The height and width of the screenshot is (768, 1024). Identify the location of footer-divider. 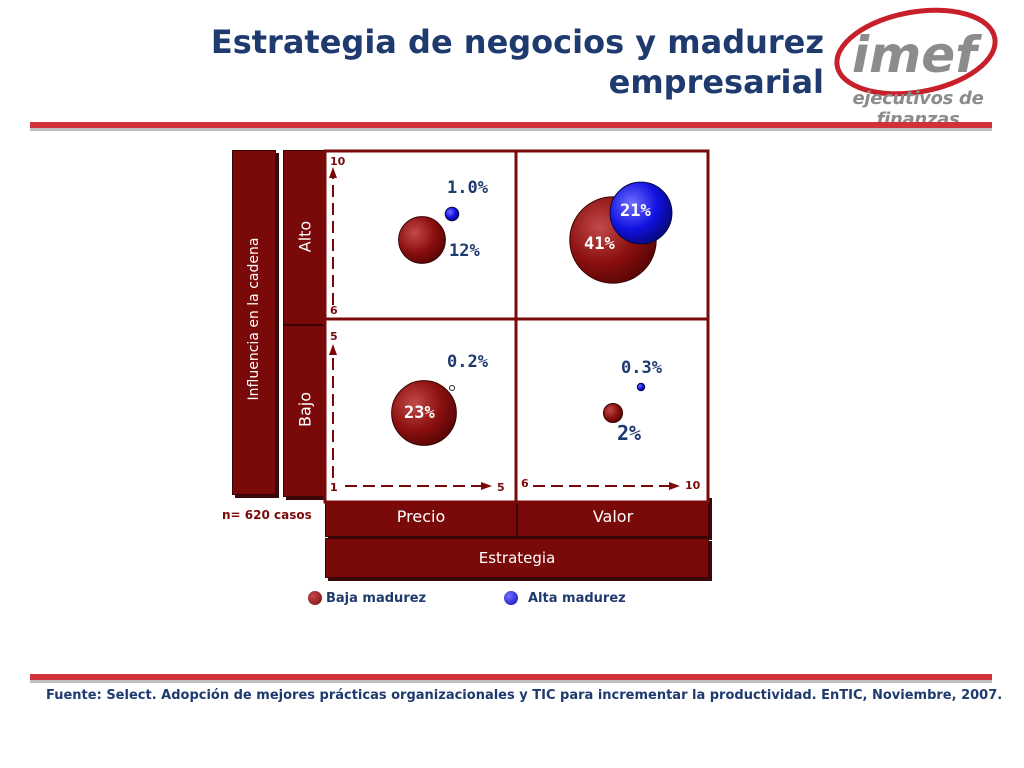
(511, 678).